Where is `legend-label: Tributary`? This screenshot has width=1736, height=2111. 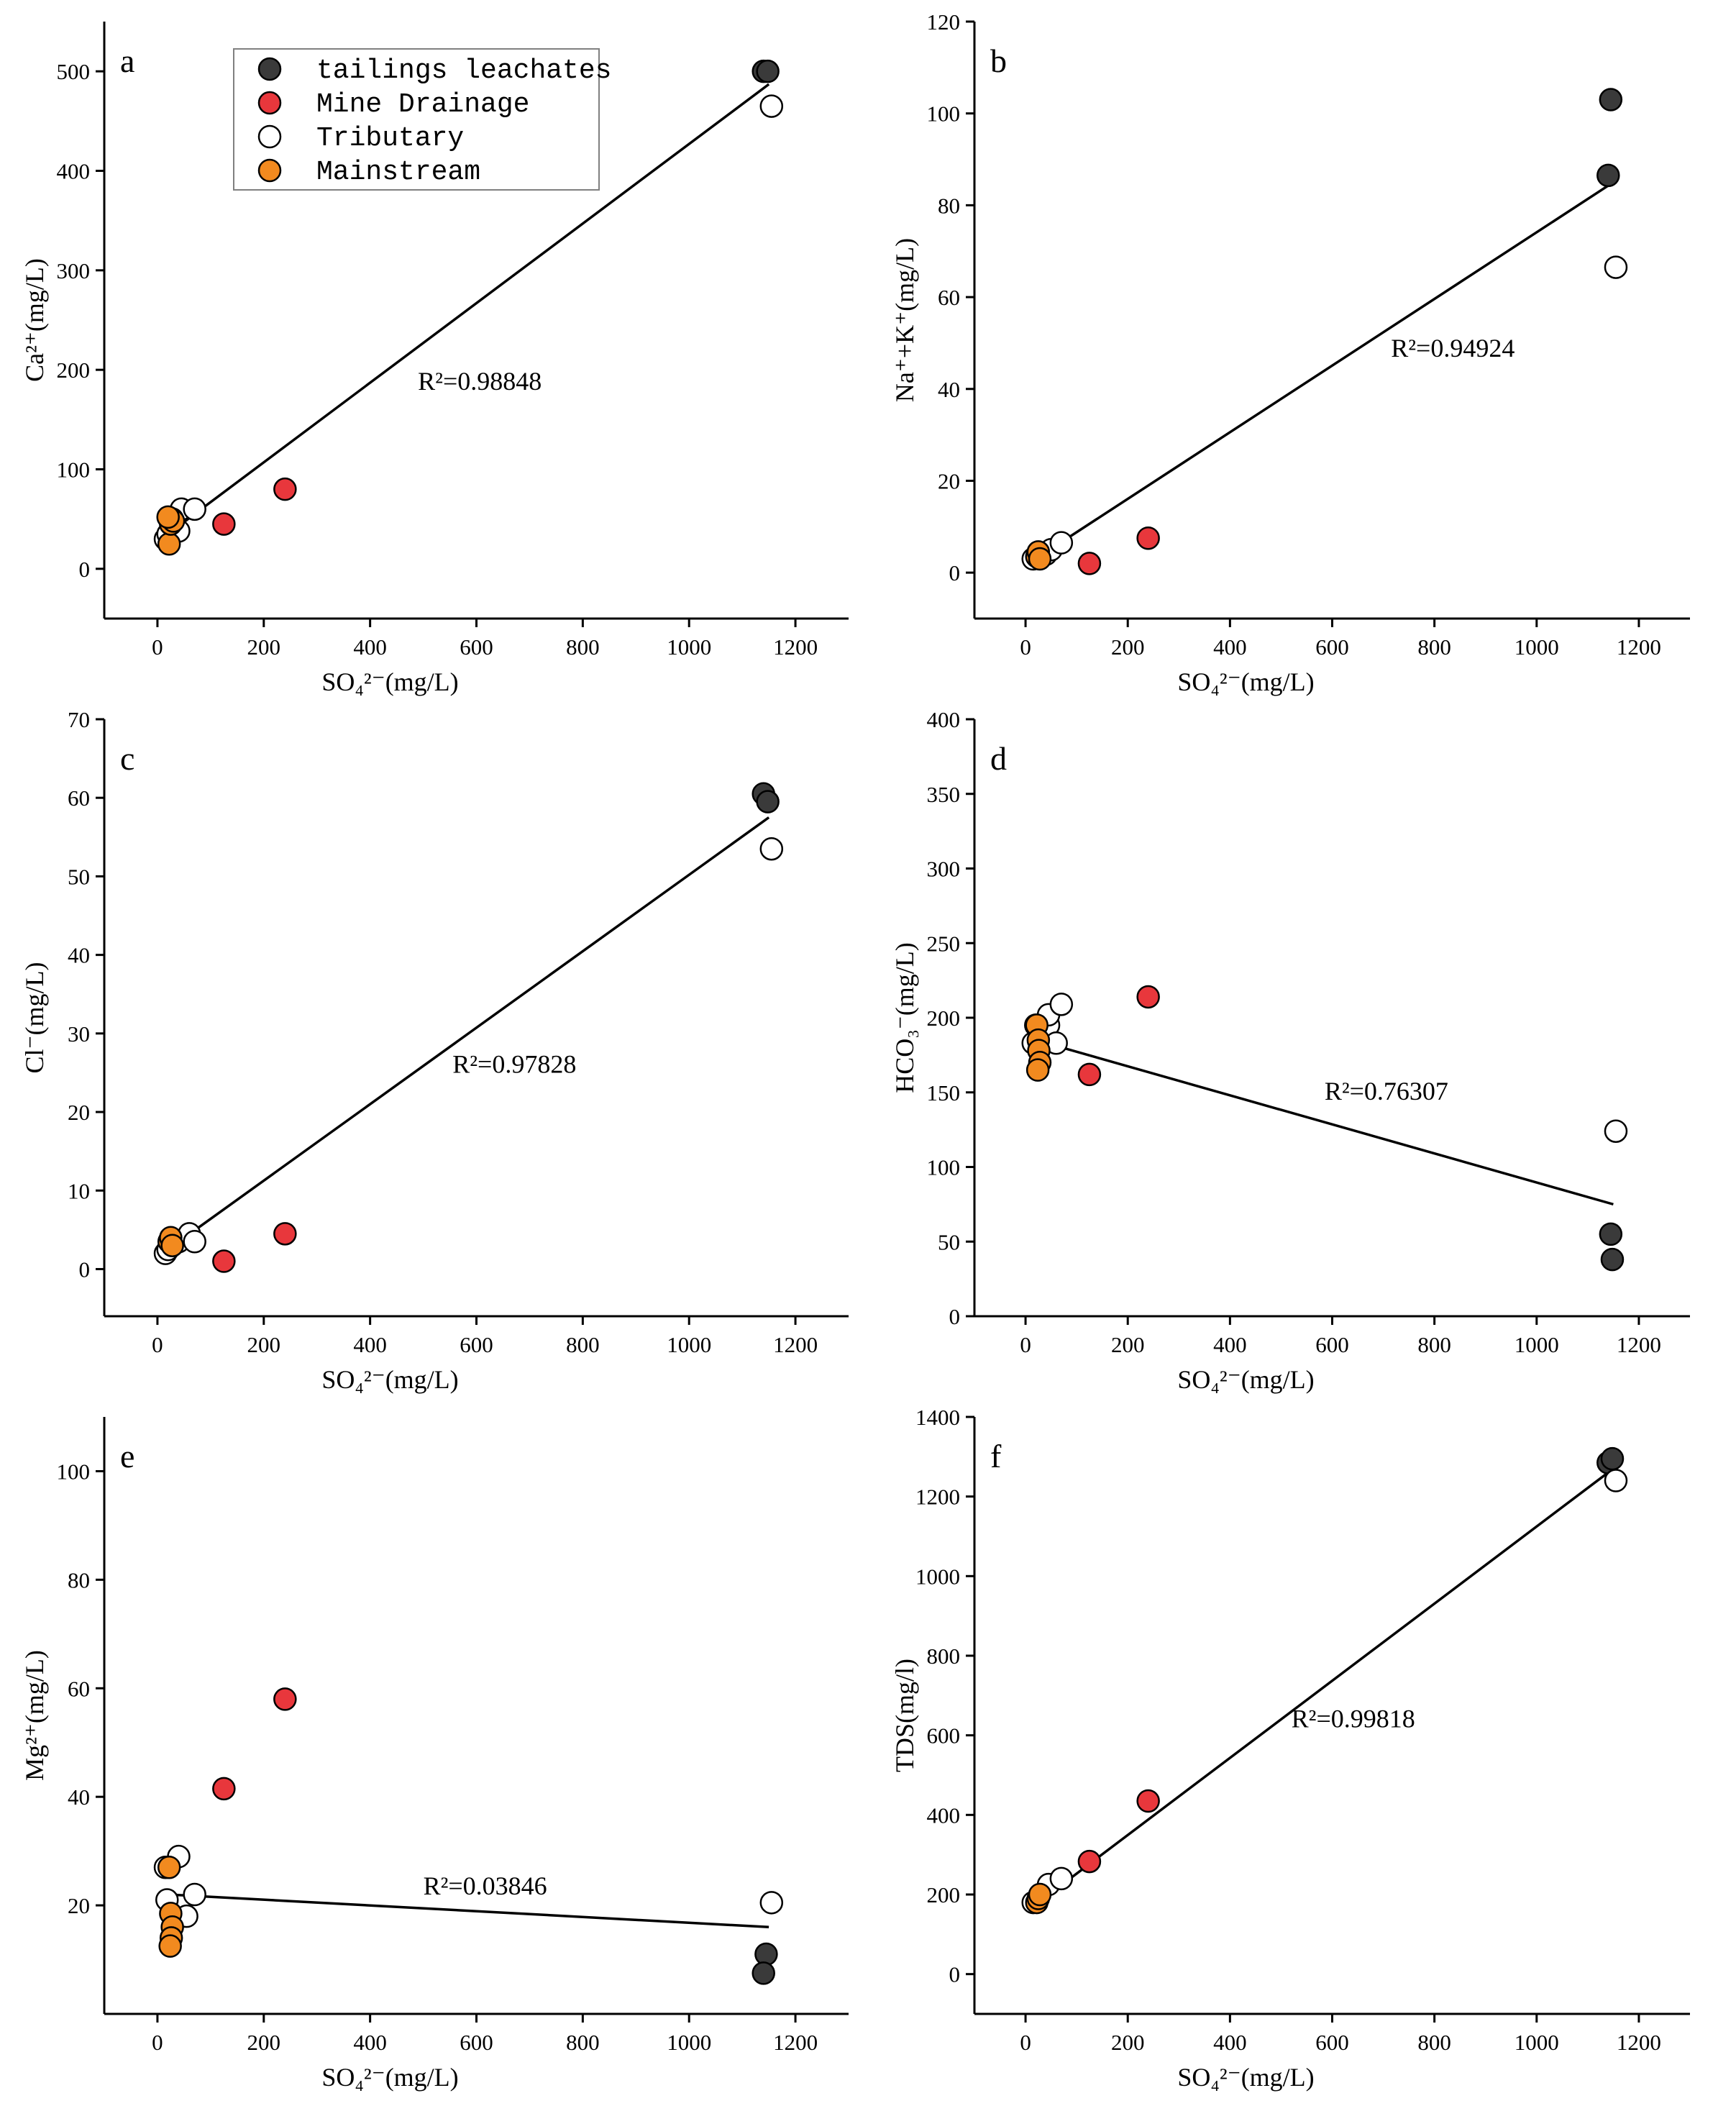
legend-label: Tributary is located at coordinates (390, 138).